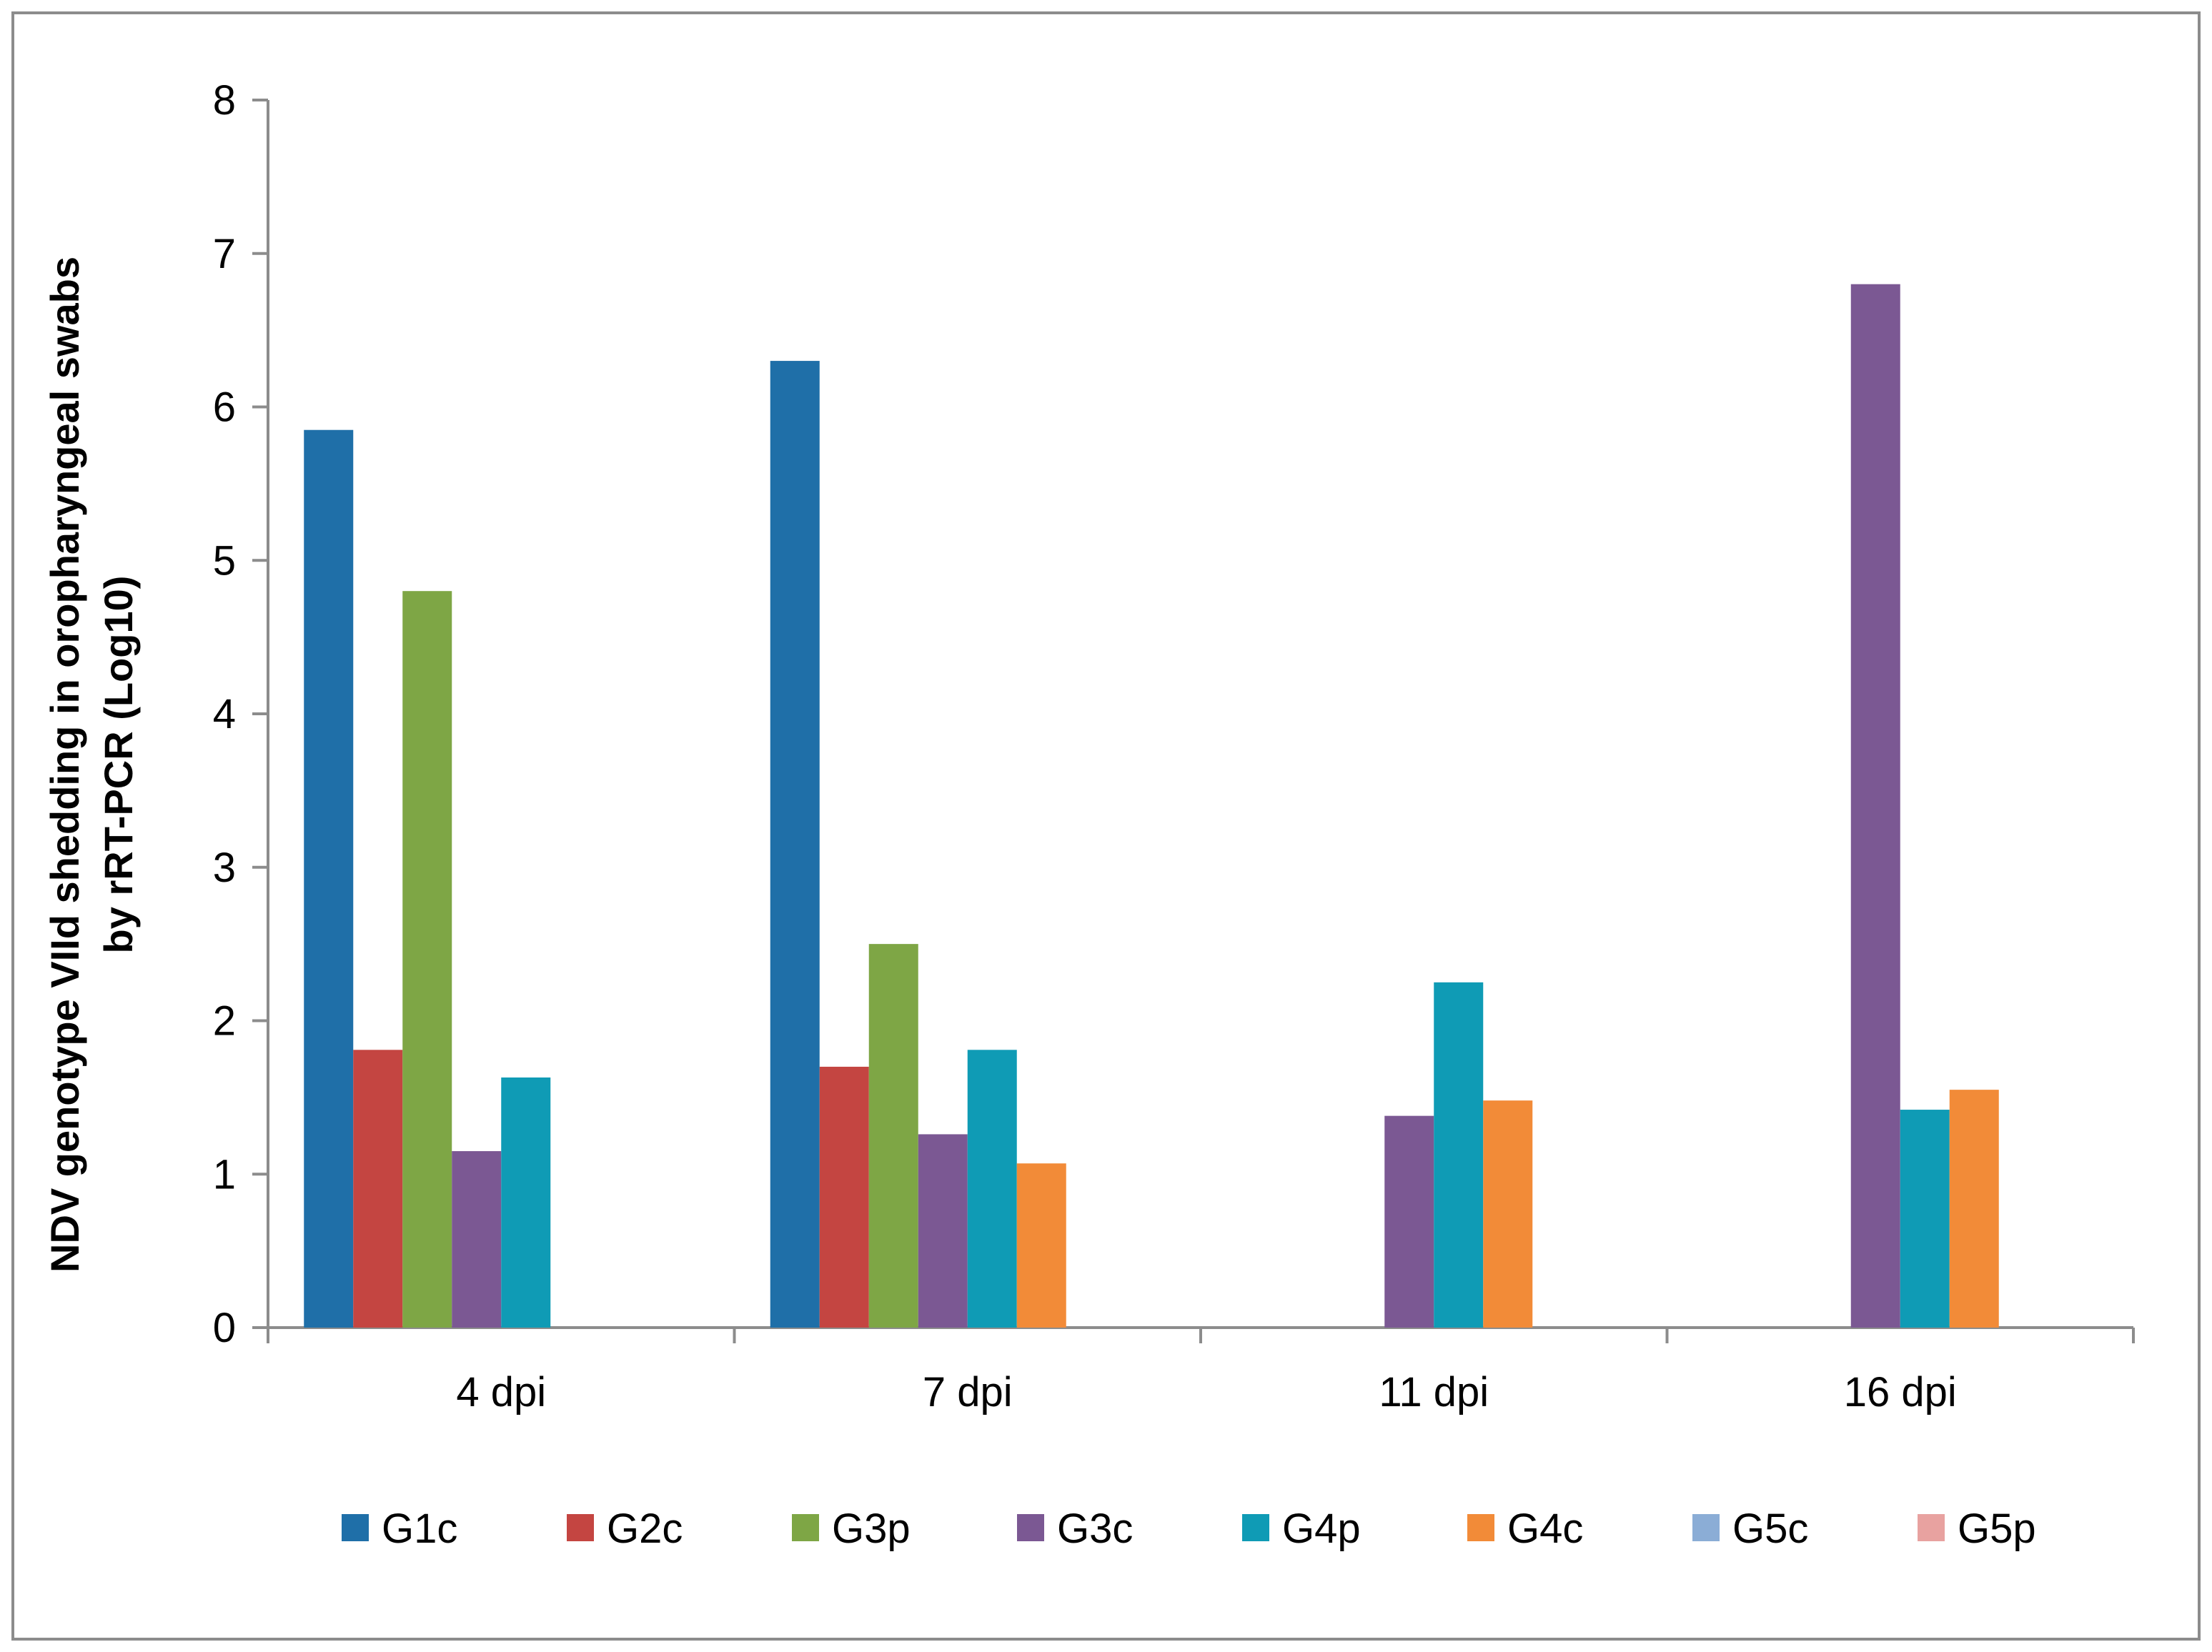  I want to click on bar-G4p-11-dpi, so click(1459, 1155).